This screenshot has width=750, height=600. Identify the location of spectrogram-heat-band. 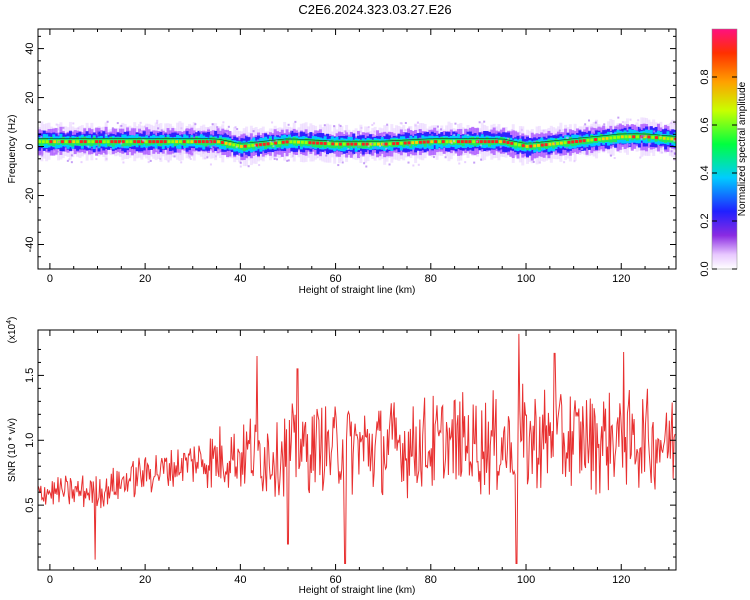
(357, 142).